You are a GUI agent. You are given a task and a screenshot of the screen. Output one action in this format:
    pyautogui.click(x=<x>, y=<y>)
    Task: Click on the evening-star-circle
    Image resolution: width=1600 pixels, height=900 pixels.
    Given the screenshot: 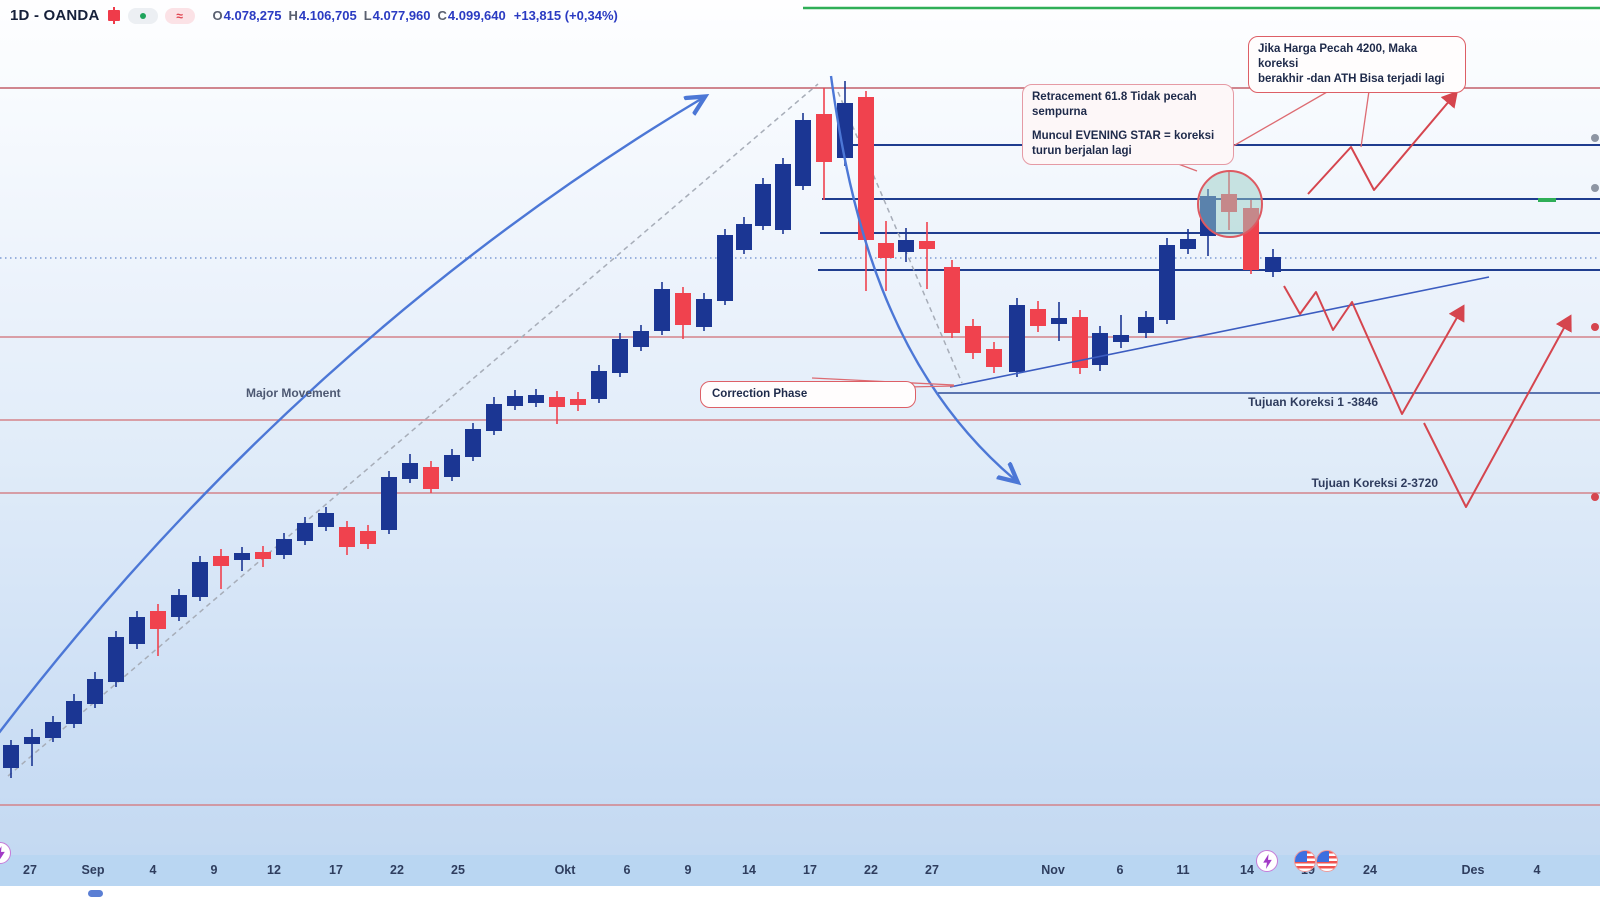 What is the action you would take?
    pyautogui.click(x=1230, y=204)
    